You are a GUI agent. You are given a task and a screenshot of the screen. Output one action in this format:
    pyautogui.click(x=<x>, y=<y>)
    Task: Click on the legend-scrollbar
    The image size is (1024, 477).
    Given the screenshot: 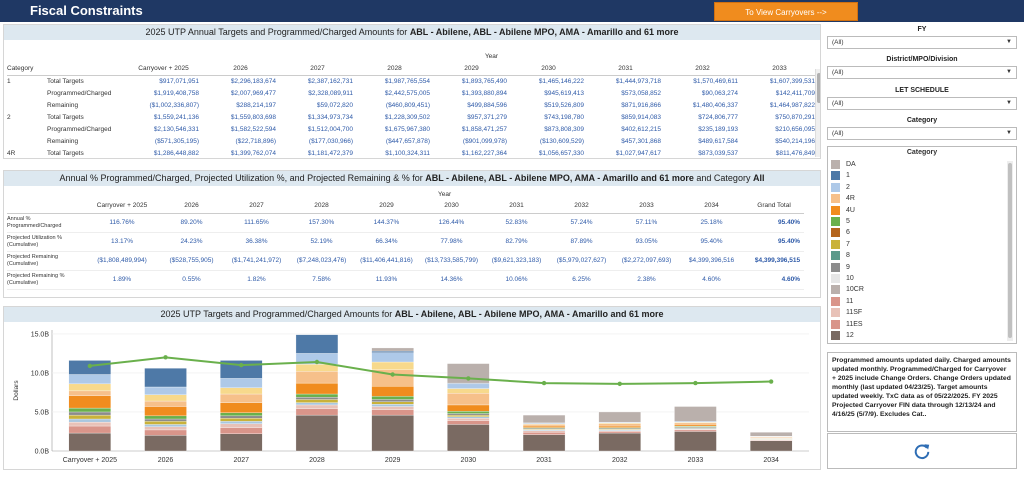 What is the action you would take?
    pyautogui.click(x=1010, y=251)
    